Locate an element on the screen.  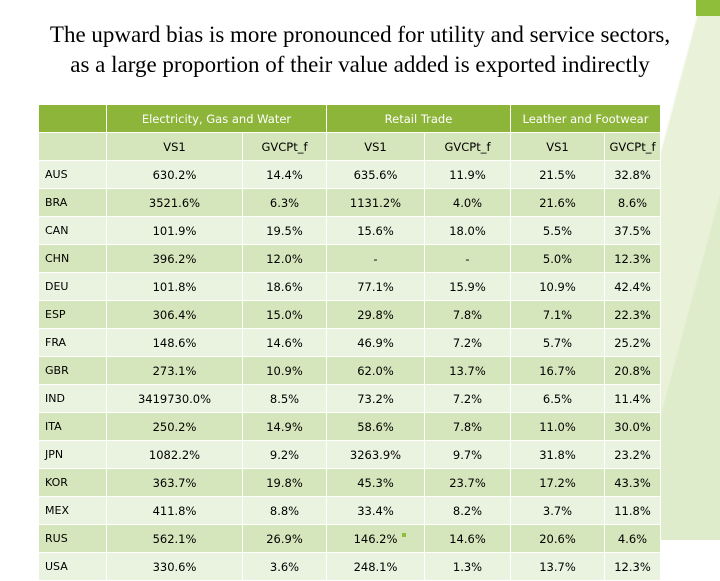
table-cell: 42.4% is located at coordinates (632, 286).